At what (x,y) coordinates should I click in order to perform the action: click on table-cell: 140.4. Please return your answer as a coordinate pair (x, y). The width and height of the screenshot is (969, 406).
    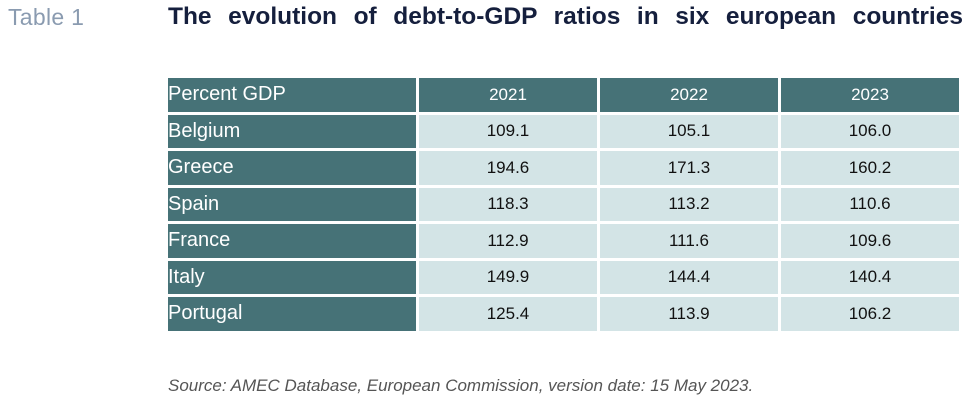
    Looking at the image, I should click on (870, 277).